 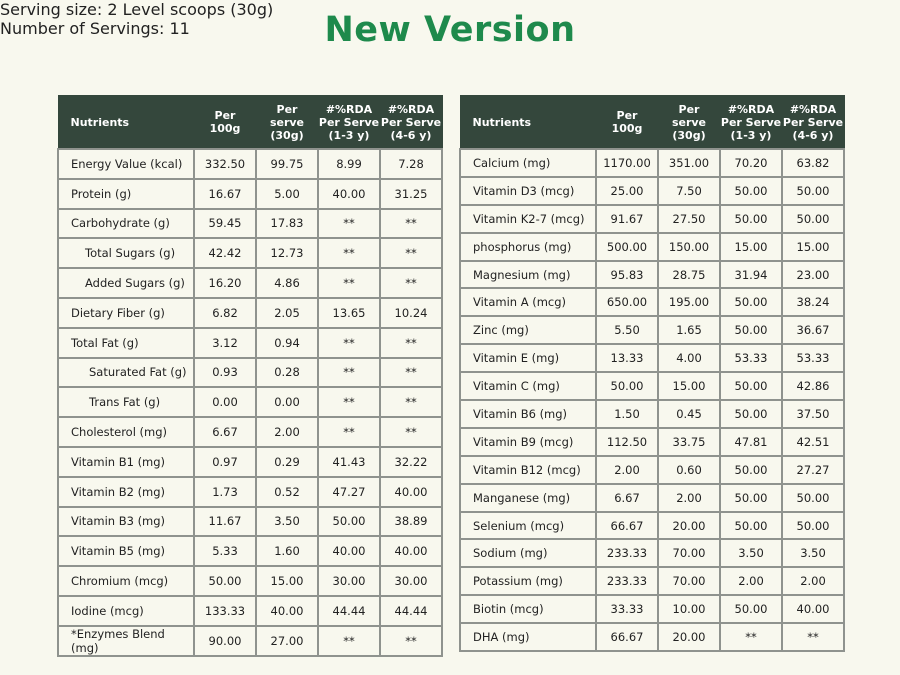 What do you see at coordinates (627, 497) in the screenshot?
I see `value-cell: 6.67` at bounding box center [627, 497].